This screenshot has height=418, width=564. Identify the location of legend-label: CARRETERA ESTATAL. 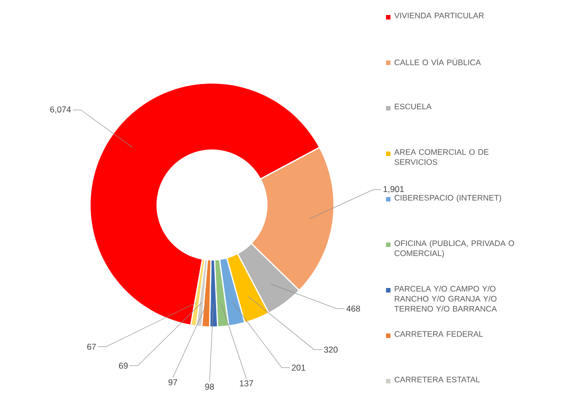
(437, 379).